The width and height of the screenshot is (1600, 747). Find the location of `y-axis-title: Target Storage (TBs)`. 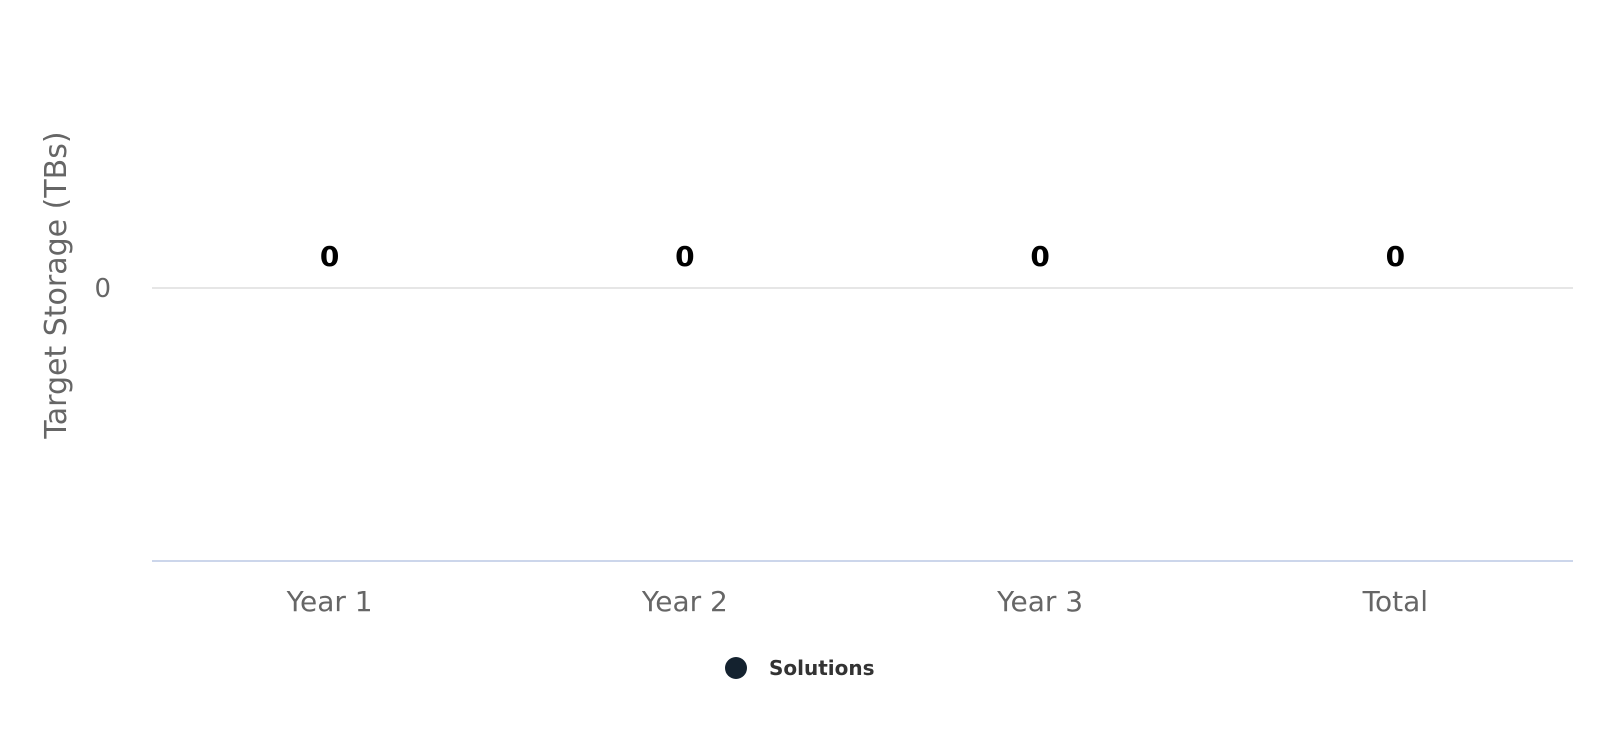

y-axis-title: Target Storage (TBs) is located at coordinates (56, 285).